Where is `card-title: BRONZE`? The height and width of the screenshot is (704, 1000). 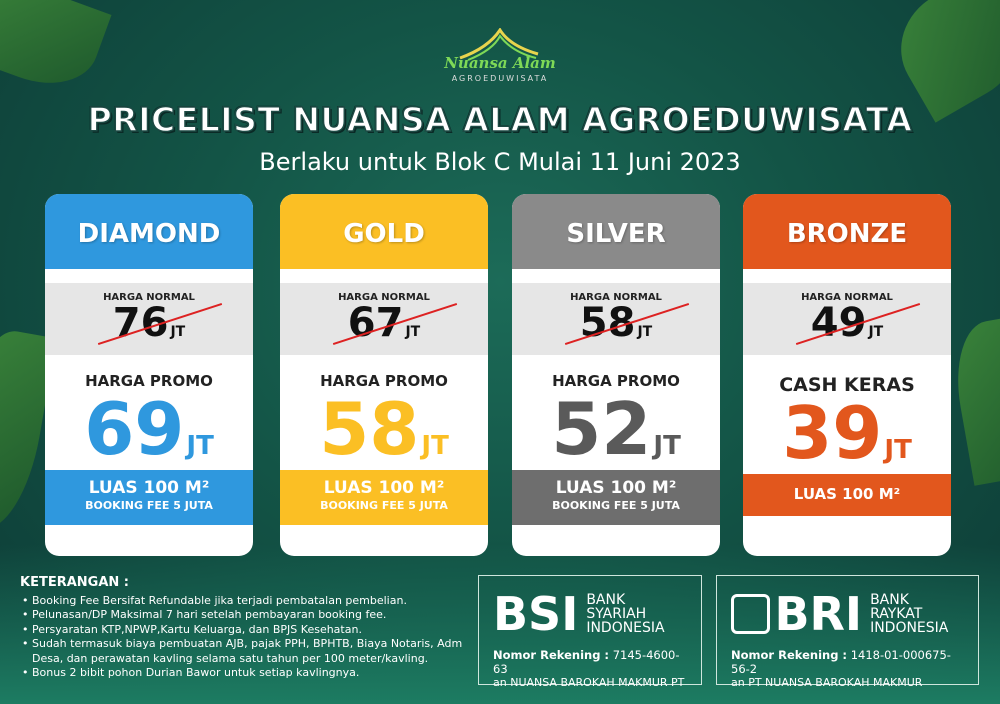 card-title: BRONZE is located at coordinates (847, 231).